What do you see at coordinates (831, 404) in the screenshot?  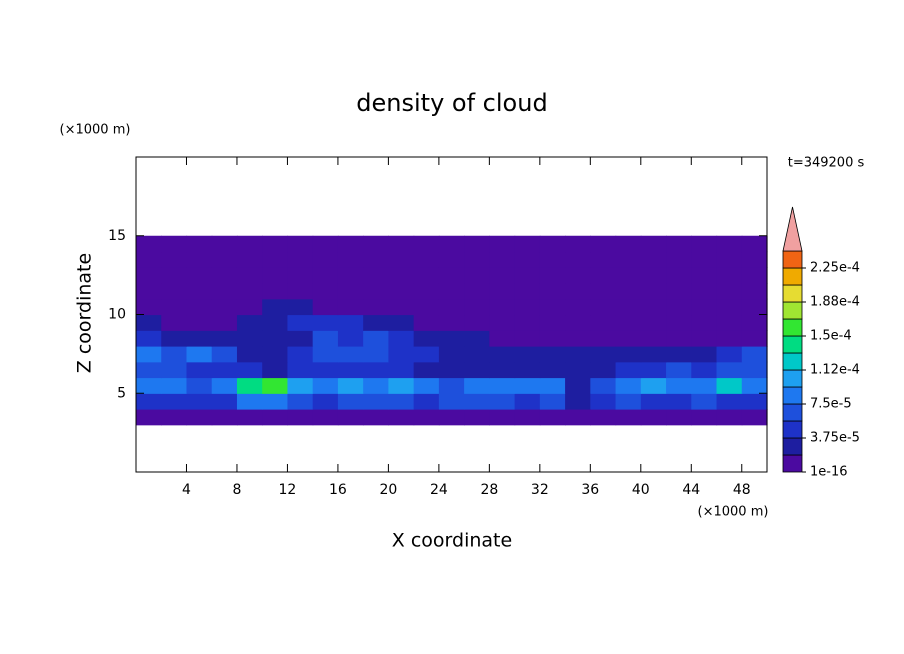 I see `colorbar-label: 7.5e-5` at bounding box center [831, 404].